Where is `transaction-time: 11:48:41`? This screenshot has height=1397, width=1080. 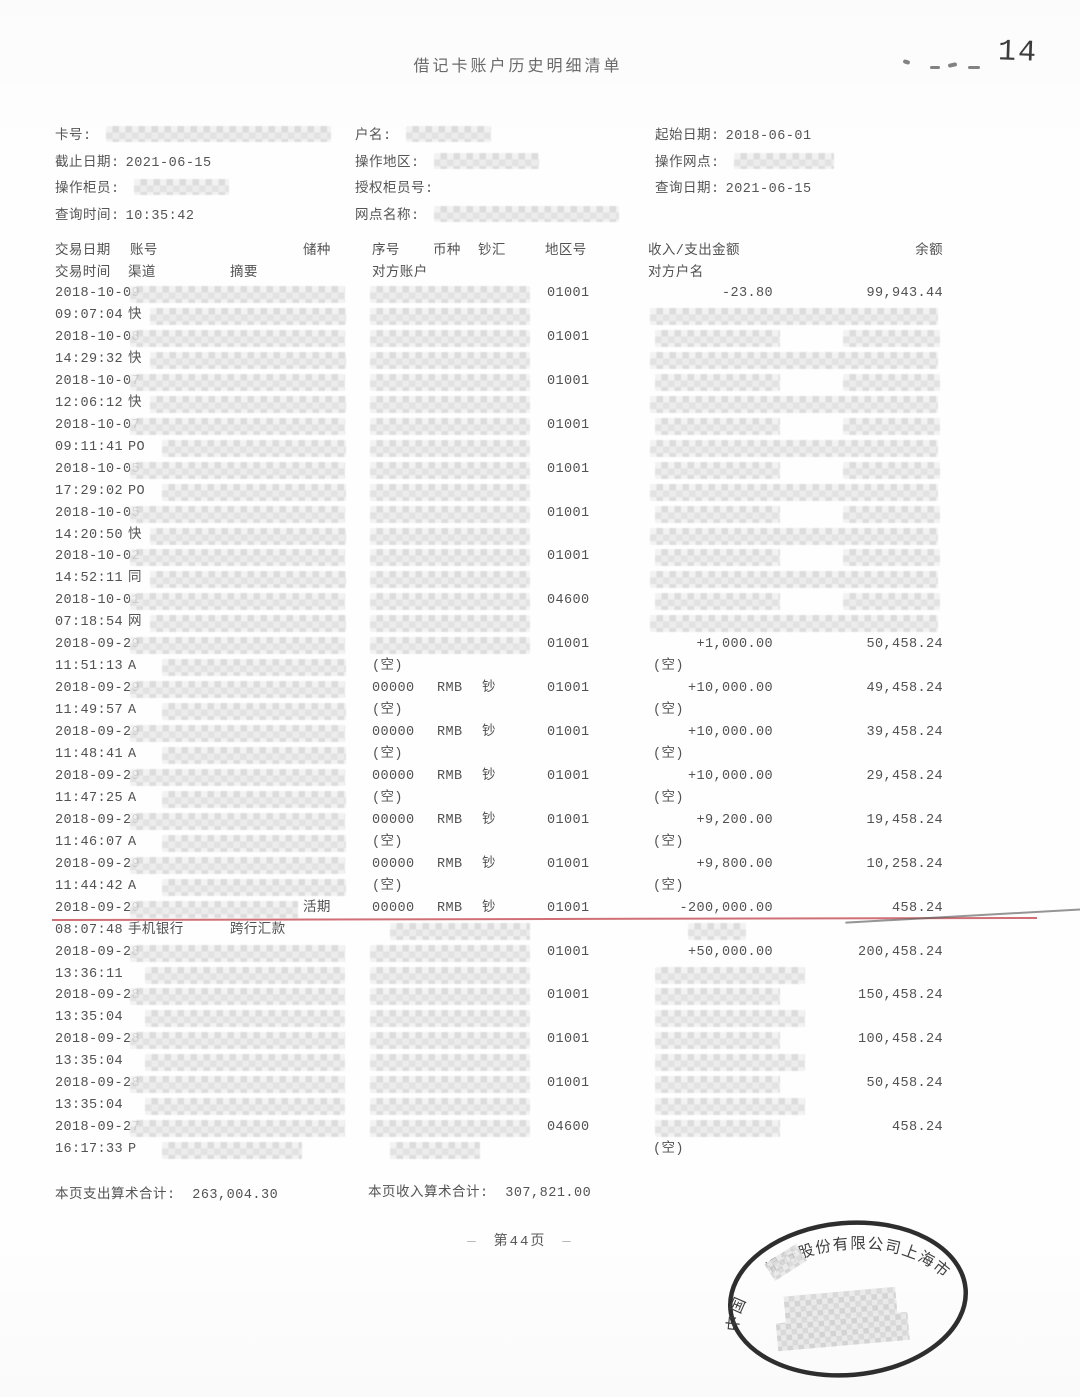 transaction-time: 11:48:41 is located at coordinates (89, 754).